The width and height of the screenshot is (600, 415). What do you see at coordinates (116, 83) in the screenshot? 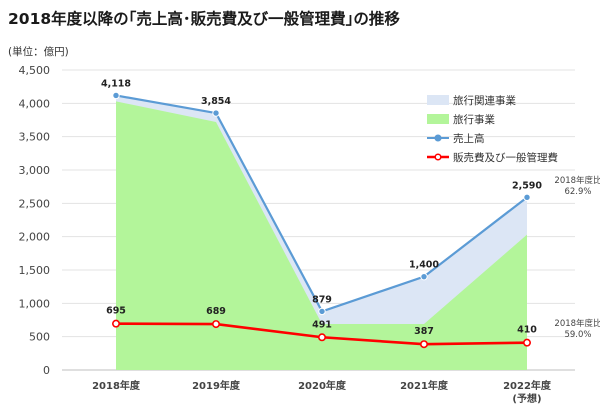
I see `data-label-sales: 4,118` at bounding box center [116, 83].